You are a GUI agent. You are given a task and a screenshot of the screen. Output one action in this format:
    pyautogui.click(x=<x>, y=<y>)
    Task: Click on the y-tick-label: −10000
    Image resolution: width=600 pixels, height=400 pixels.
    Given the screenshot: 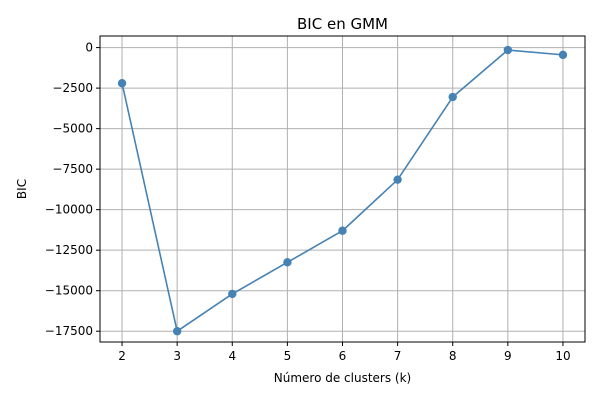 What is the action you would take?
    pyautogui.click(x=69, y=210)
    